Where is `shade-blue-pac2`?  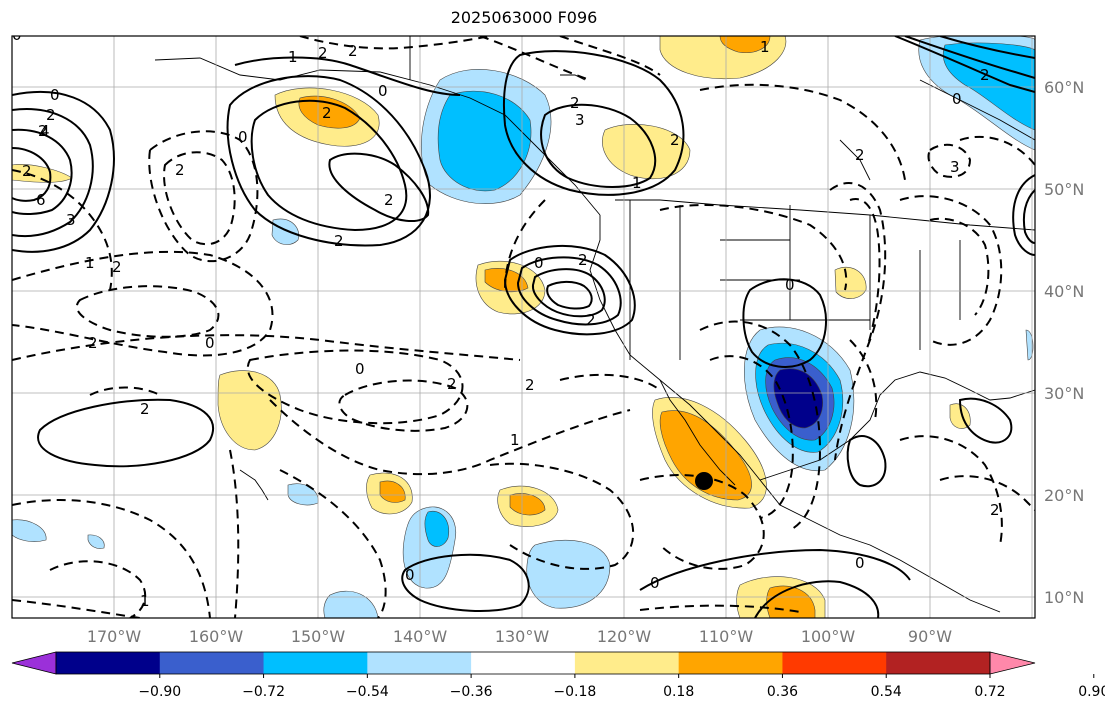 shade-blue-pac2 is located at coordinates (568, 574).